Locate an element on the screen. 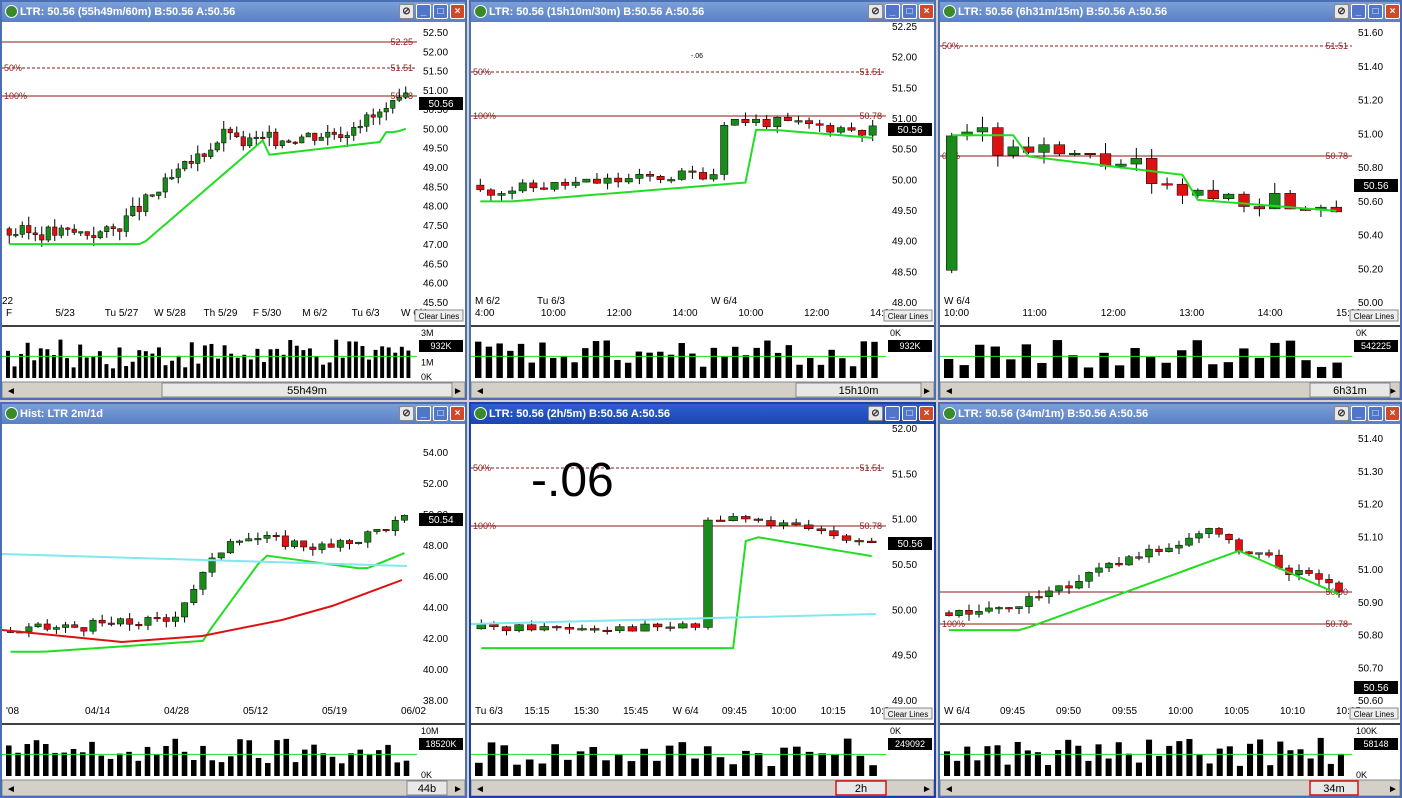 This screenshot has height=798, width=1402. volume-last-box is located at coordinates (441, 346).